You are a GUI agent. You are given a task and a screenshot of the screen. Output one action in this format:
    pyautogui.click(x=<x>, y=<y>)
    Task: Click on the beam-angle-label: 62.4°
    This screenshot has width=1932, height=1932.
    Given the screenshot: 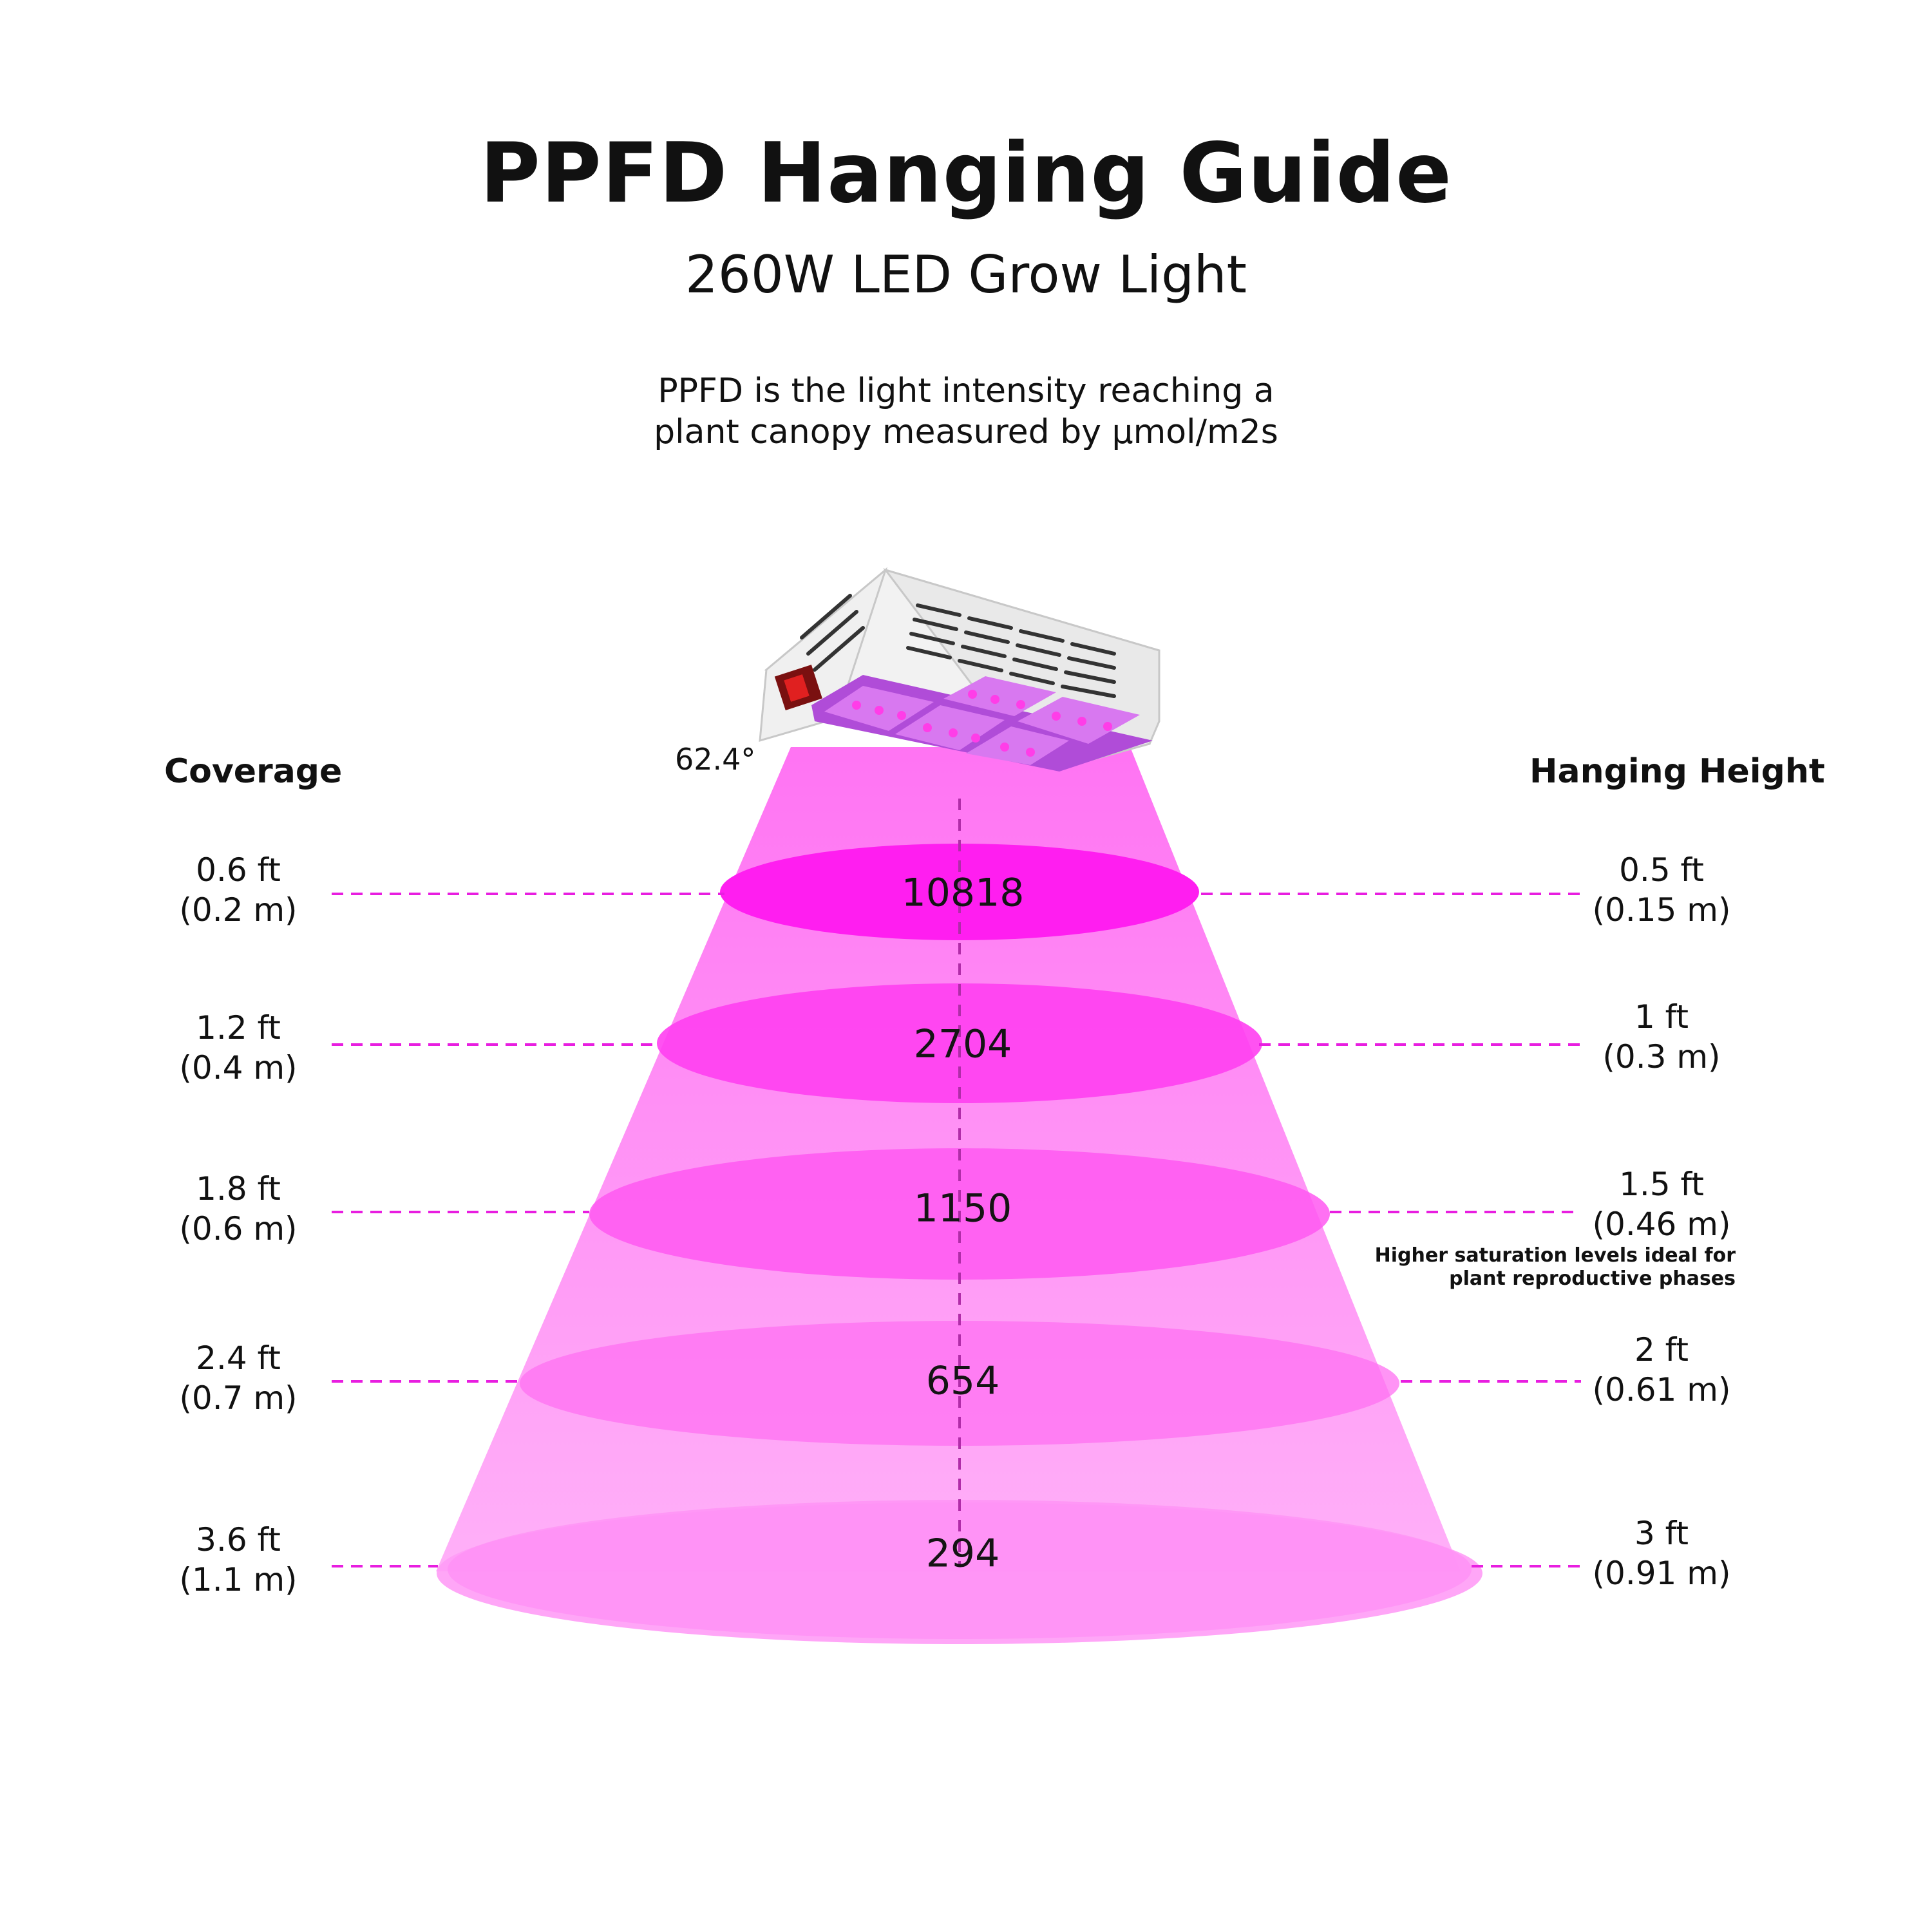 What is the action you would take?
    pyautogui.click(x=716, y=759)
    